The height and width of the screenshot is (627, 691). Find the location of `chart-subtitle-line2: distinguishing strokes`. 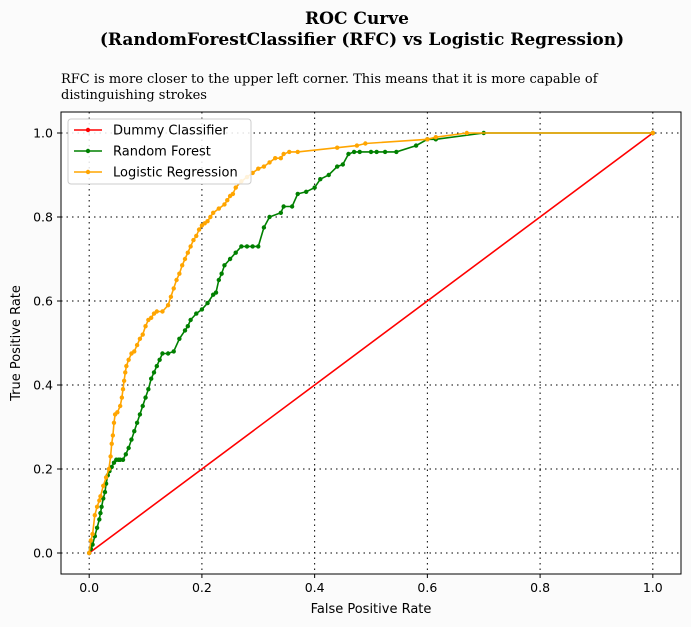

chart-subtitle-line2: distinguishing strokes is located at coordinates (134, 95).